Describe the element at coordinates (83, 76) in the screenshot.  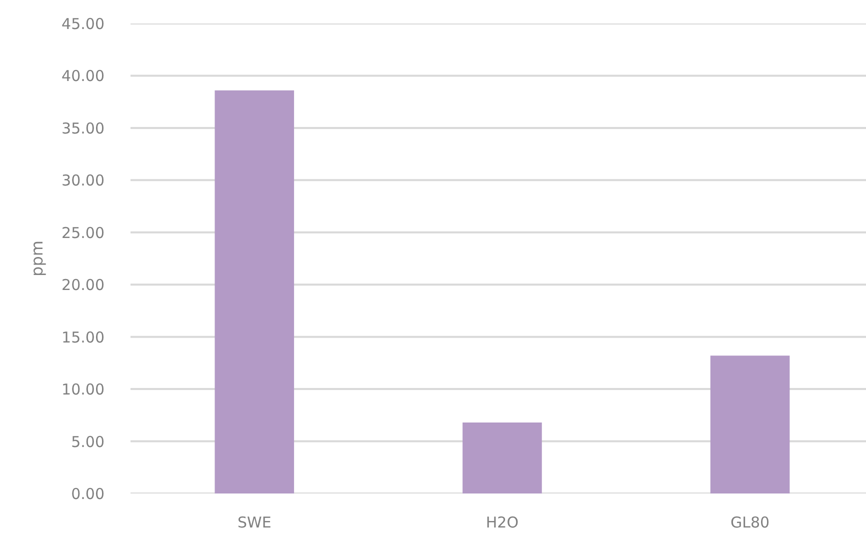
I see `y-tick-label: 40.00` at that location.